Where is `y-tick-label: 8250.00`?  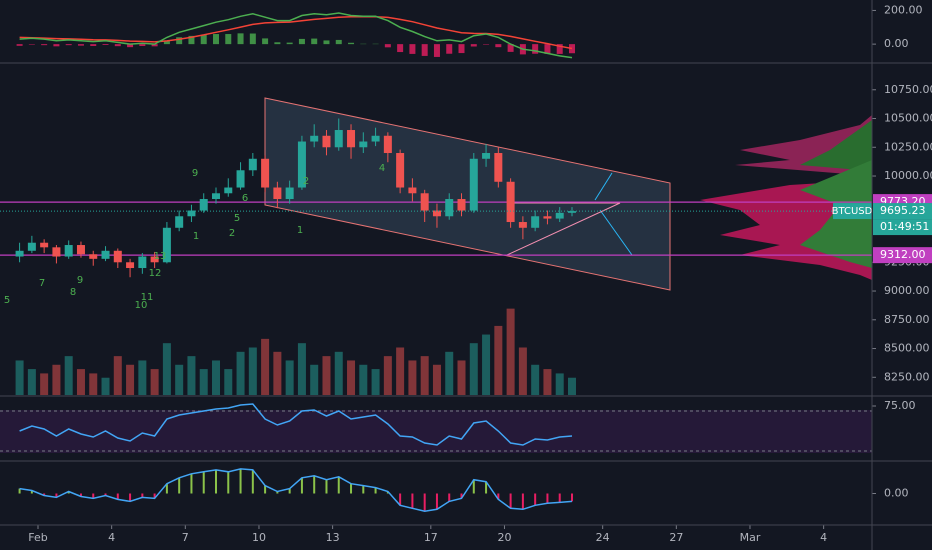 y-tick-label: 8250.00 is located at coordinates (907, 376).